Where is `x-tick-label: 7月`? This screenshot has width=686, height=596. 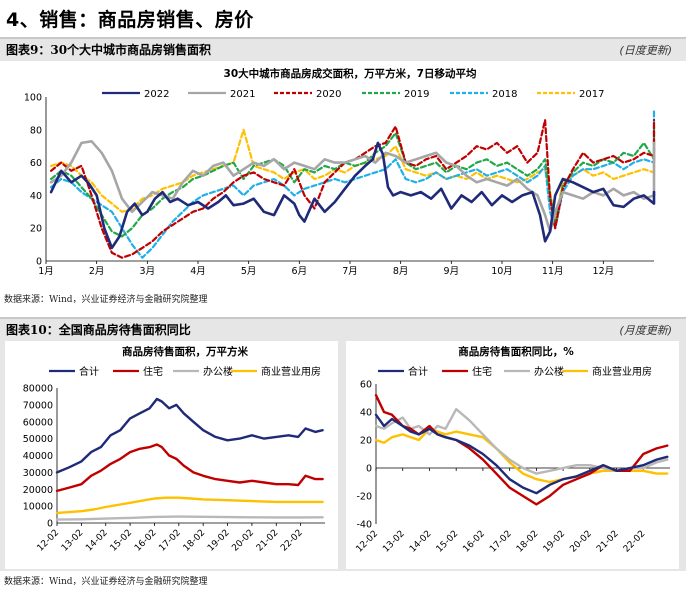 x-tick-label: 7月 is located at coordinates (350, 271).